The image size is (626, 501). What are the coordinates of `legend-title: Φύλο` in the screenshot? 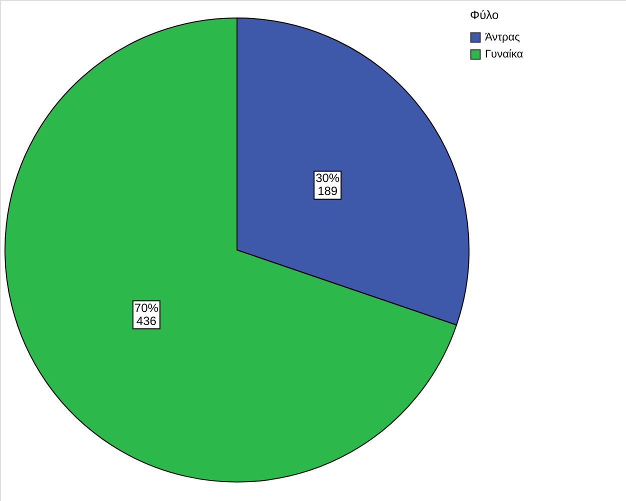 It's located at (484, 15).